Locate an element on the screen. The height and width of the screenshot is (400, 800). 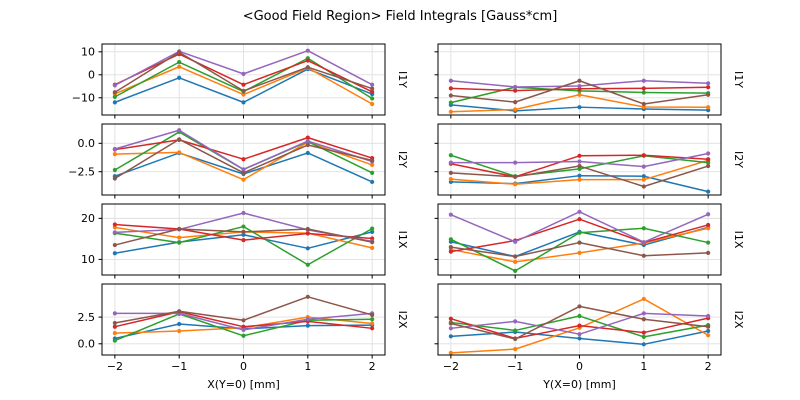
x-tick-label: −1 is located at coordinates (515, 366).